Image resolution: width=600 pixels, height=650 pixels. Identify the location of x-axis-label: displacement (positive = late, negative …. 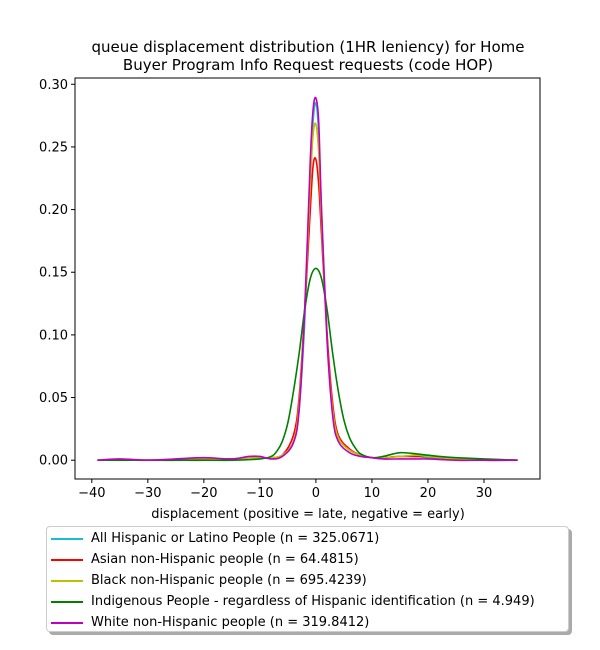
(308, 514).